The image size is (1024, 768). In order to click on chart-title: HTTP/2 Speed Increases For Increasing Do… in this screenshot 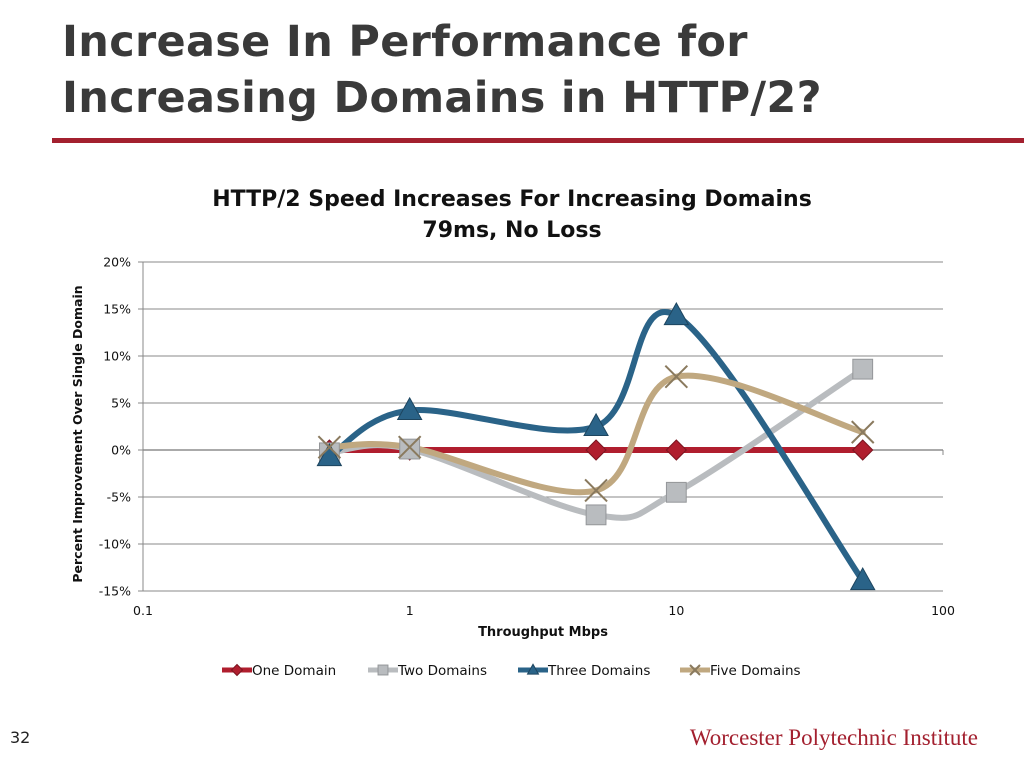, I will do `click(512, 199)`.